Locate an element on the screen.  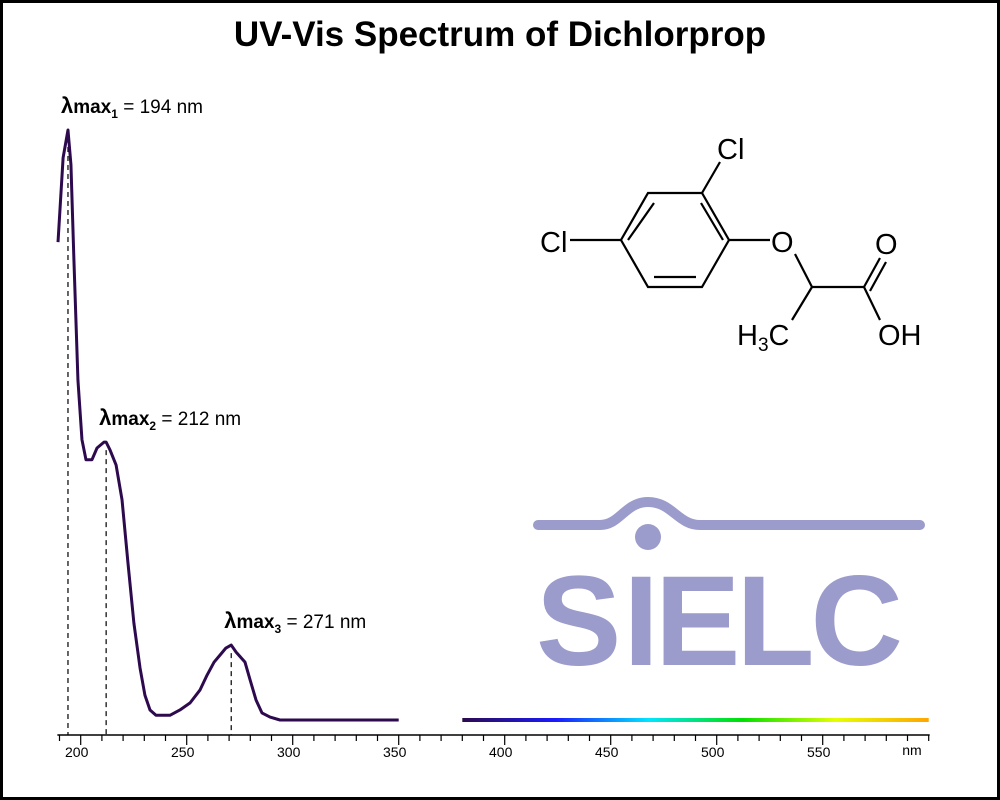
atom-o-carbonyl: O is located at coordinates (886, 245).